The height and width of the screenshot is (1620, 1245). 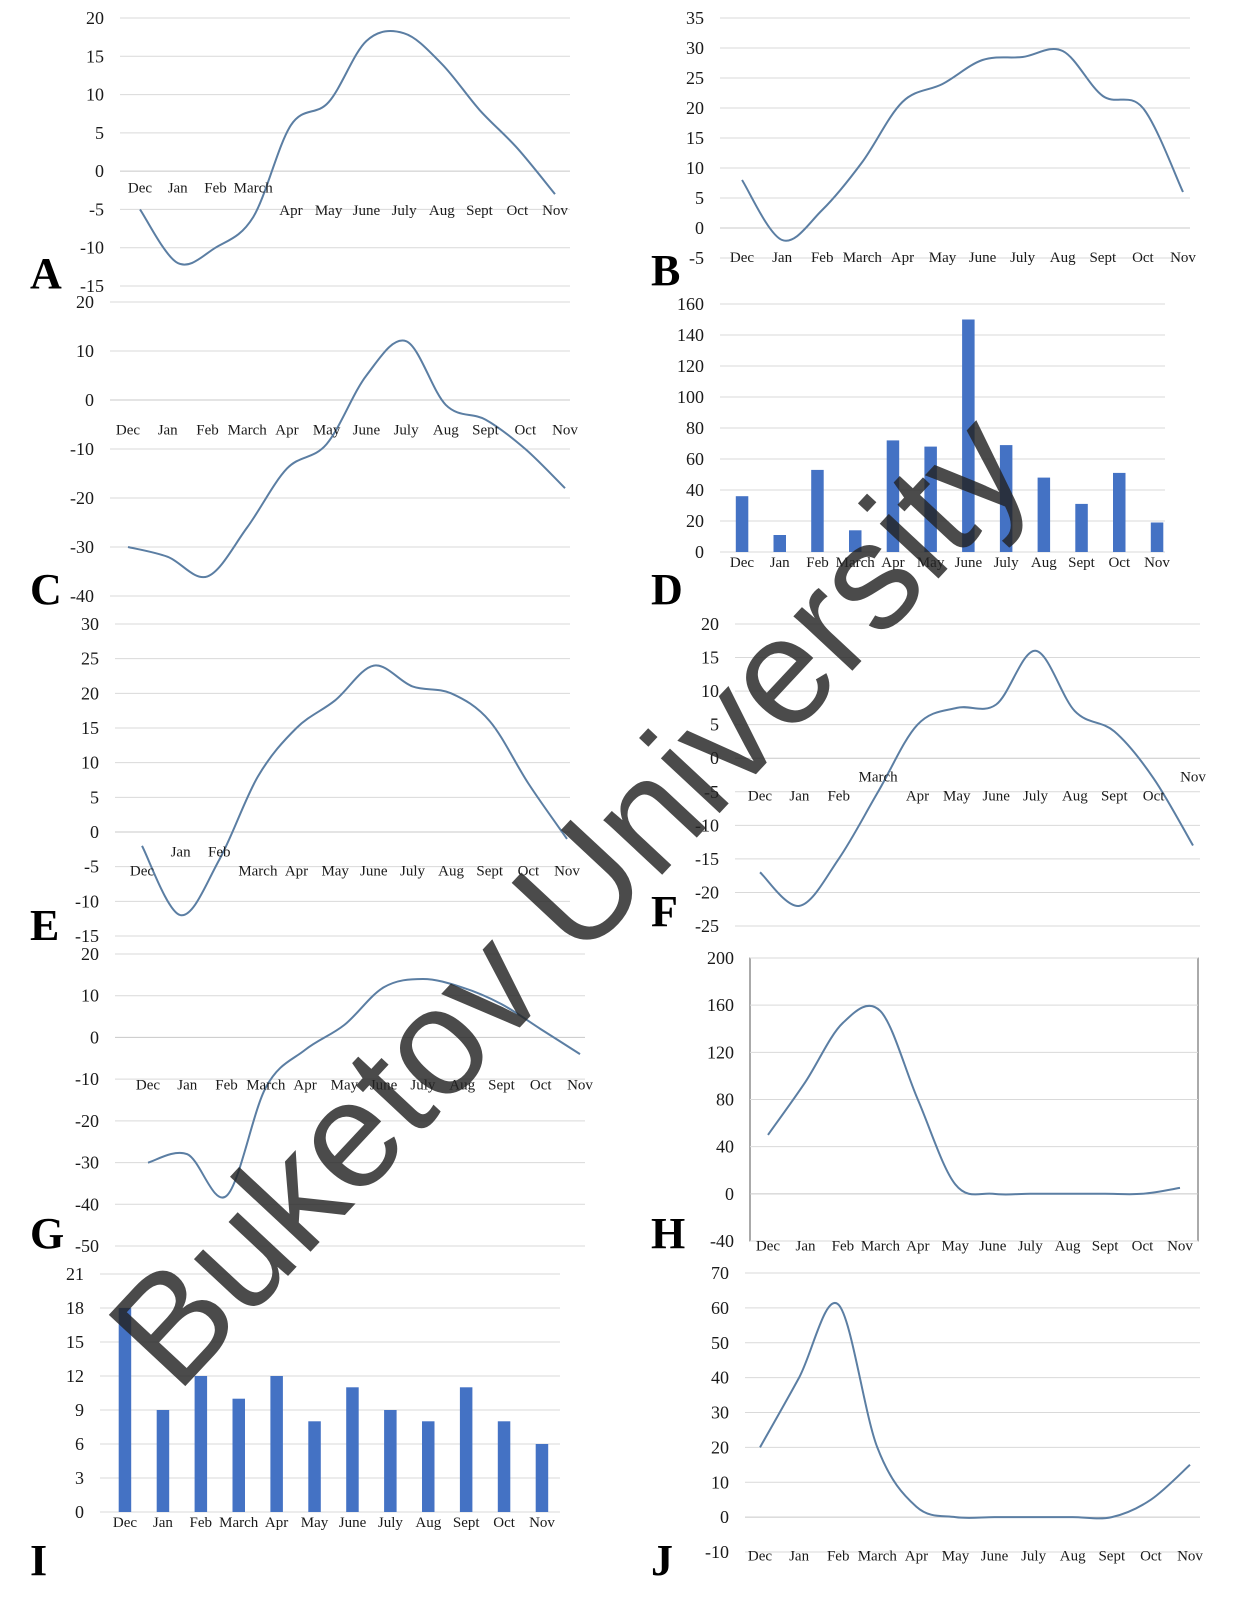 I want to click on y-tick-label: 12, so click(x=75, y=1376).